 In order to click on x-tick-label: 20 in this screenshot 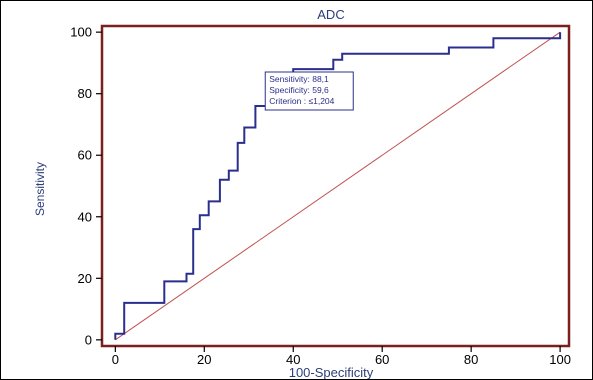, I will do `click(204, 359)`.